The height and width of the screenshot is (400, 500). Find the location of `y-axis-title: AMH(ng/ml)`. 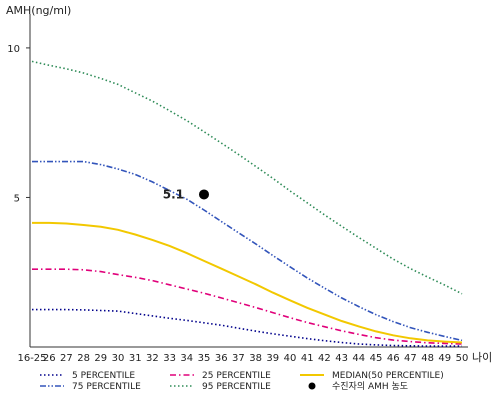

y-axis-title: AMH(ng/ml) is located at coordinates (38, 10).